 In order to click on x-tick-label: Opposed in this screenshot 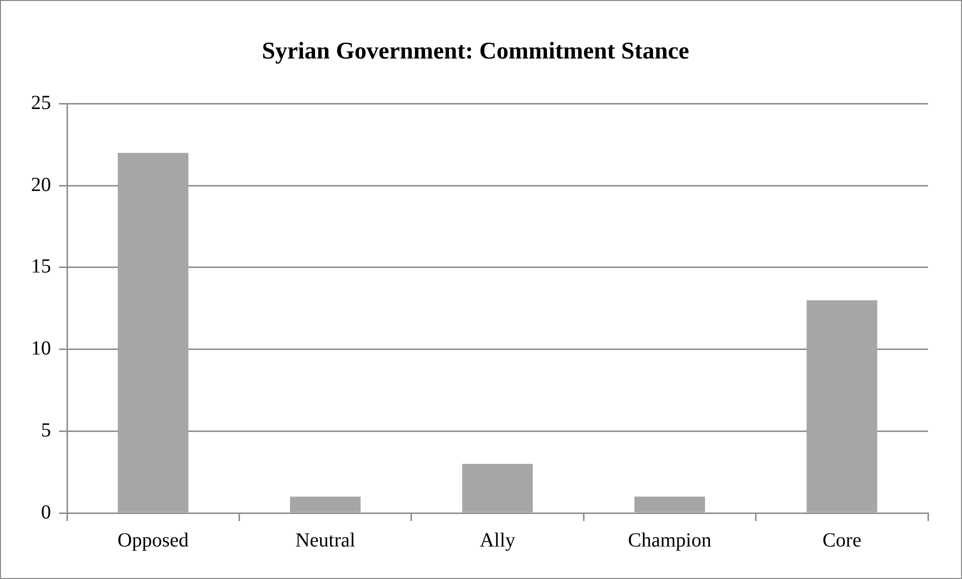, I will do `click(153, 540)`.